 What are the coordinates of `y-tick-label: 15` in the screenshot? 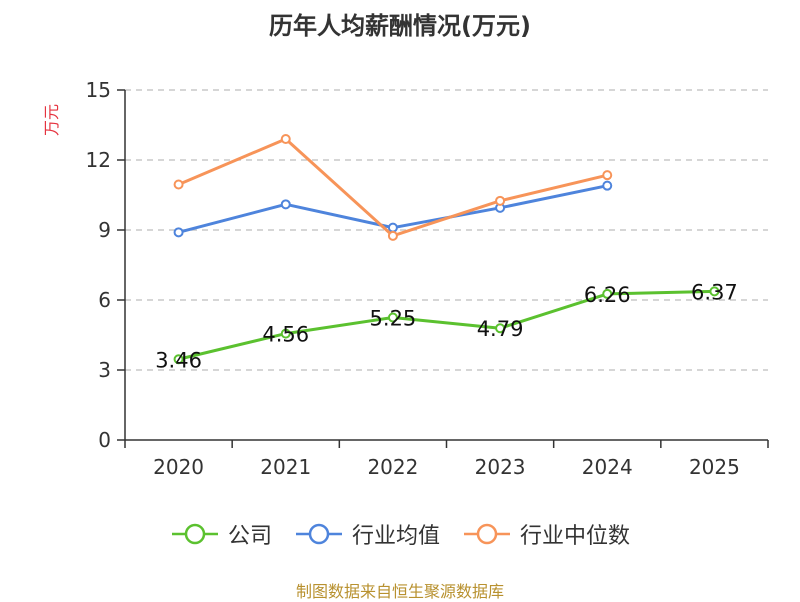 It's located at (98, 90).